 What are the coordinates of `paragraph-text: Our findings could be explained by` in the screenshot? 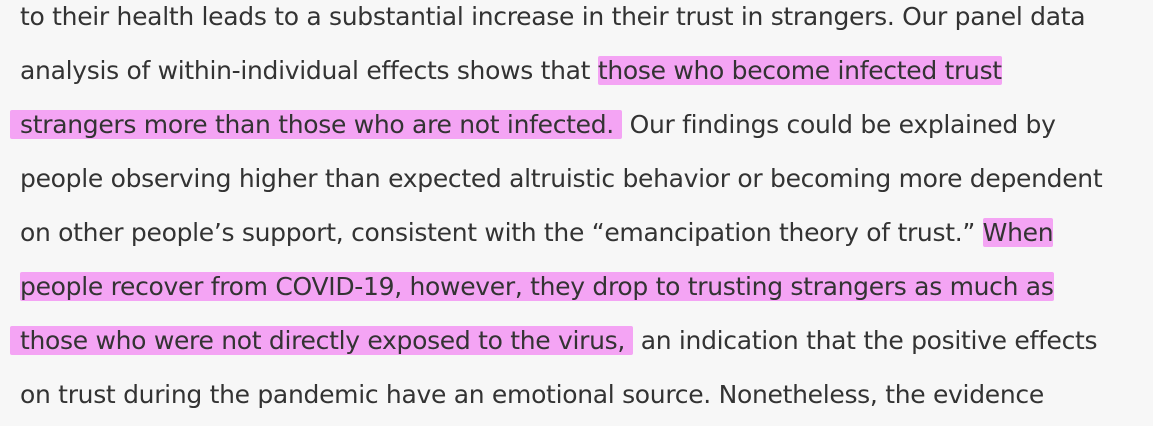 It's located at (838, 124).